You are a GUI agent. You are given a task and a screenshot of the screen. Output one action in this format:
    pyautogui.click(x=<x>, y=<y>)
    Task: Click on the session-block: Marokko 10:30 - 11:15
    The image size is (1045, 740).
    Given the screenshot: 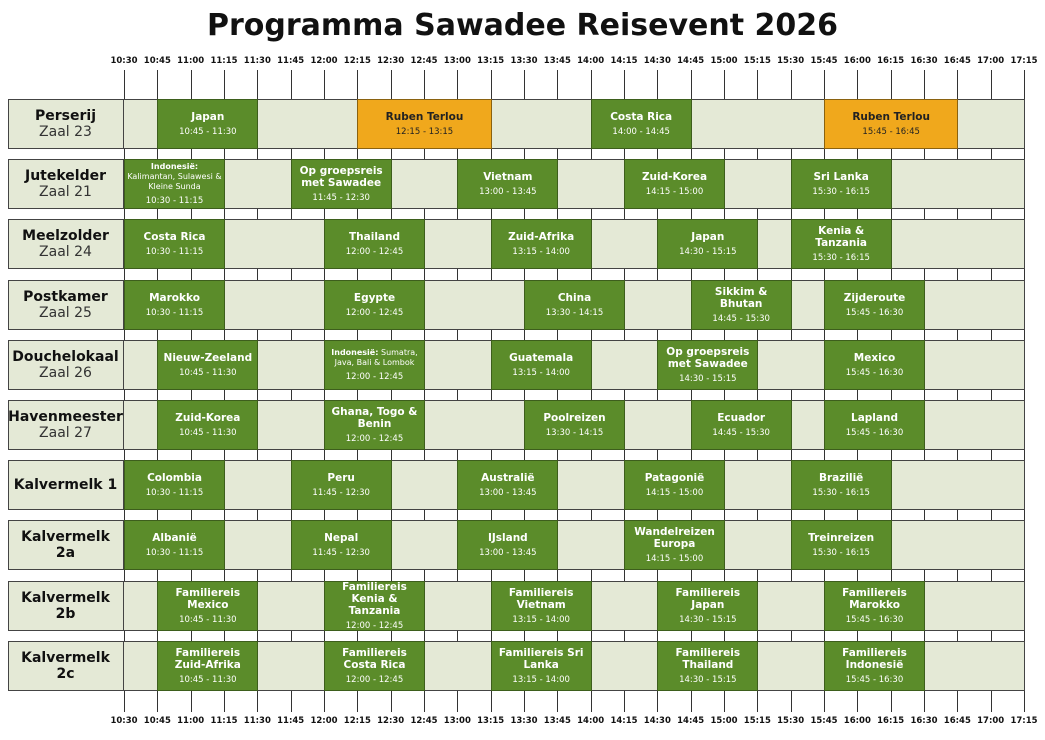 What is the action you would take?
    pyautogui.click(x=174, y=304)
    